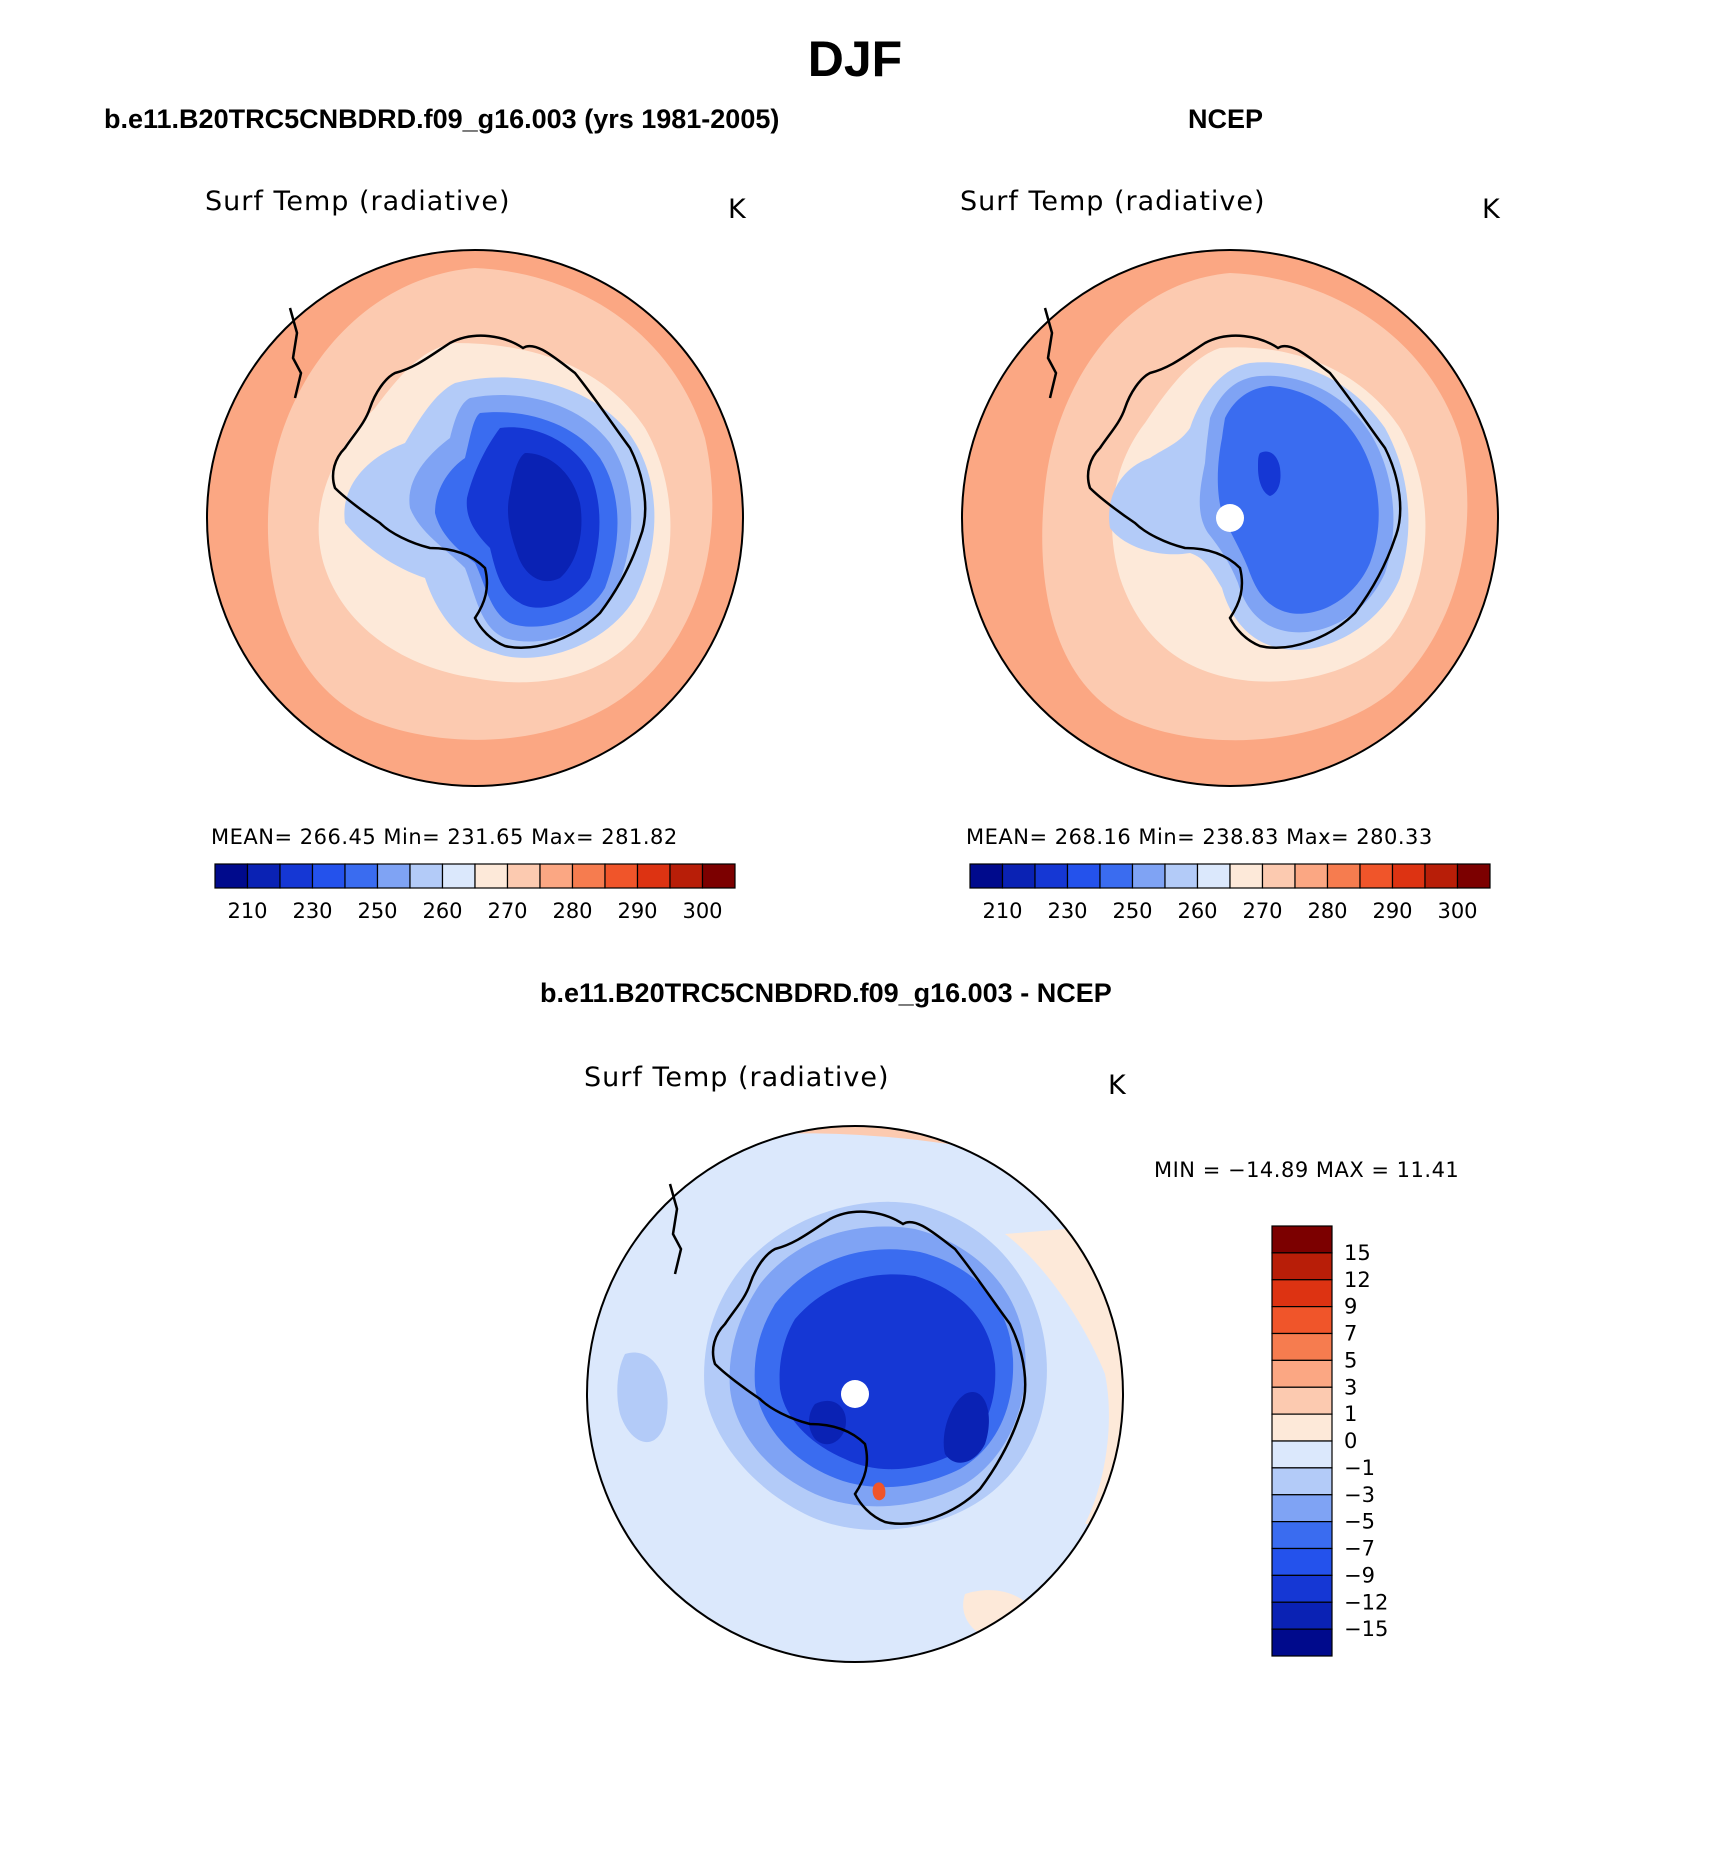 The width and height of the screenshot is (1710, 1869). What do you see at coordinates (1350, 1414) in the screenshot?
I see `difference-colorbar-tick-label: 1` at bounding box center [1350, 1414].